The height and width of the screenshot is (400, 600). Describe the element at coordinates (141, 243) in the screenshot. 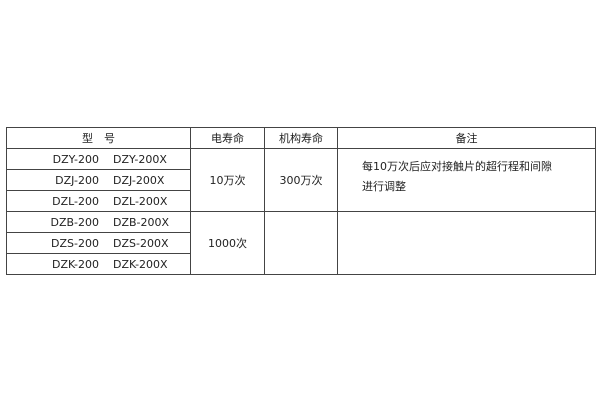

I see `model-b: DZS-200X` at that location.